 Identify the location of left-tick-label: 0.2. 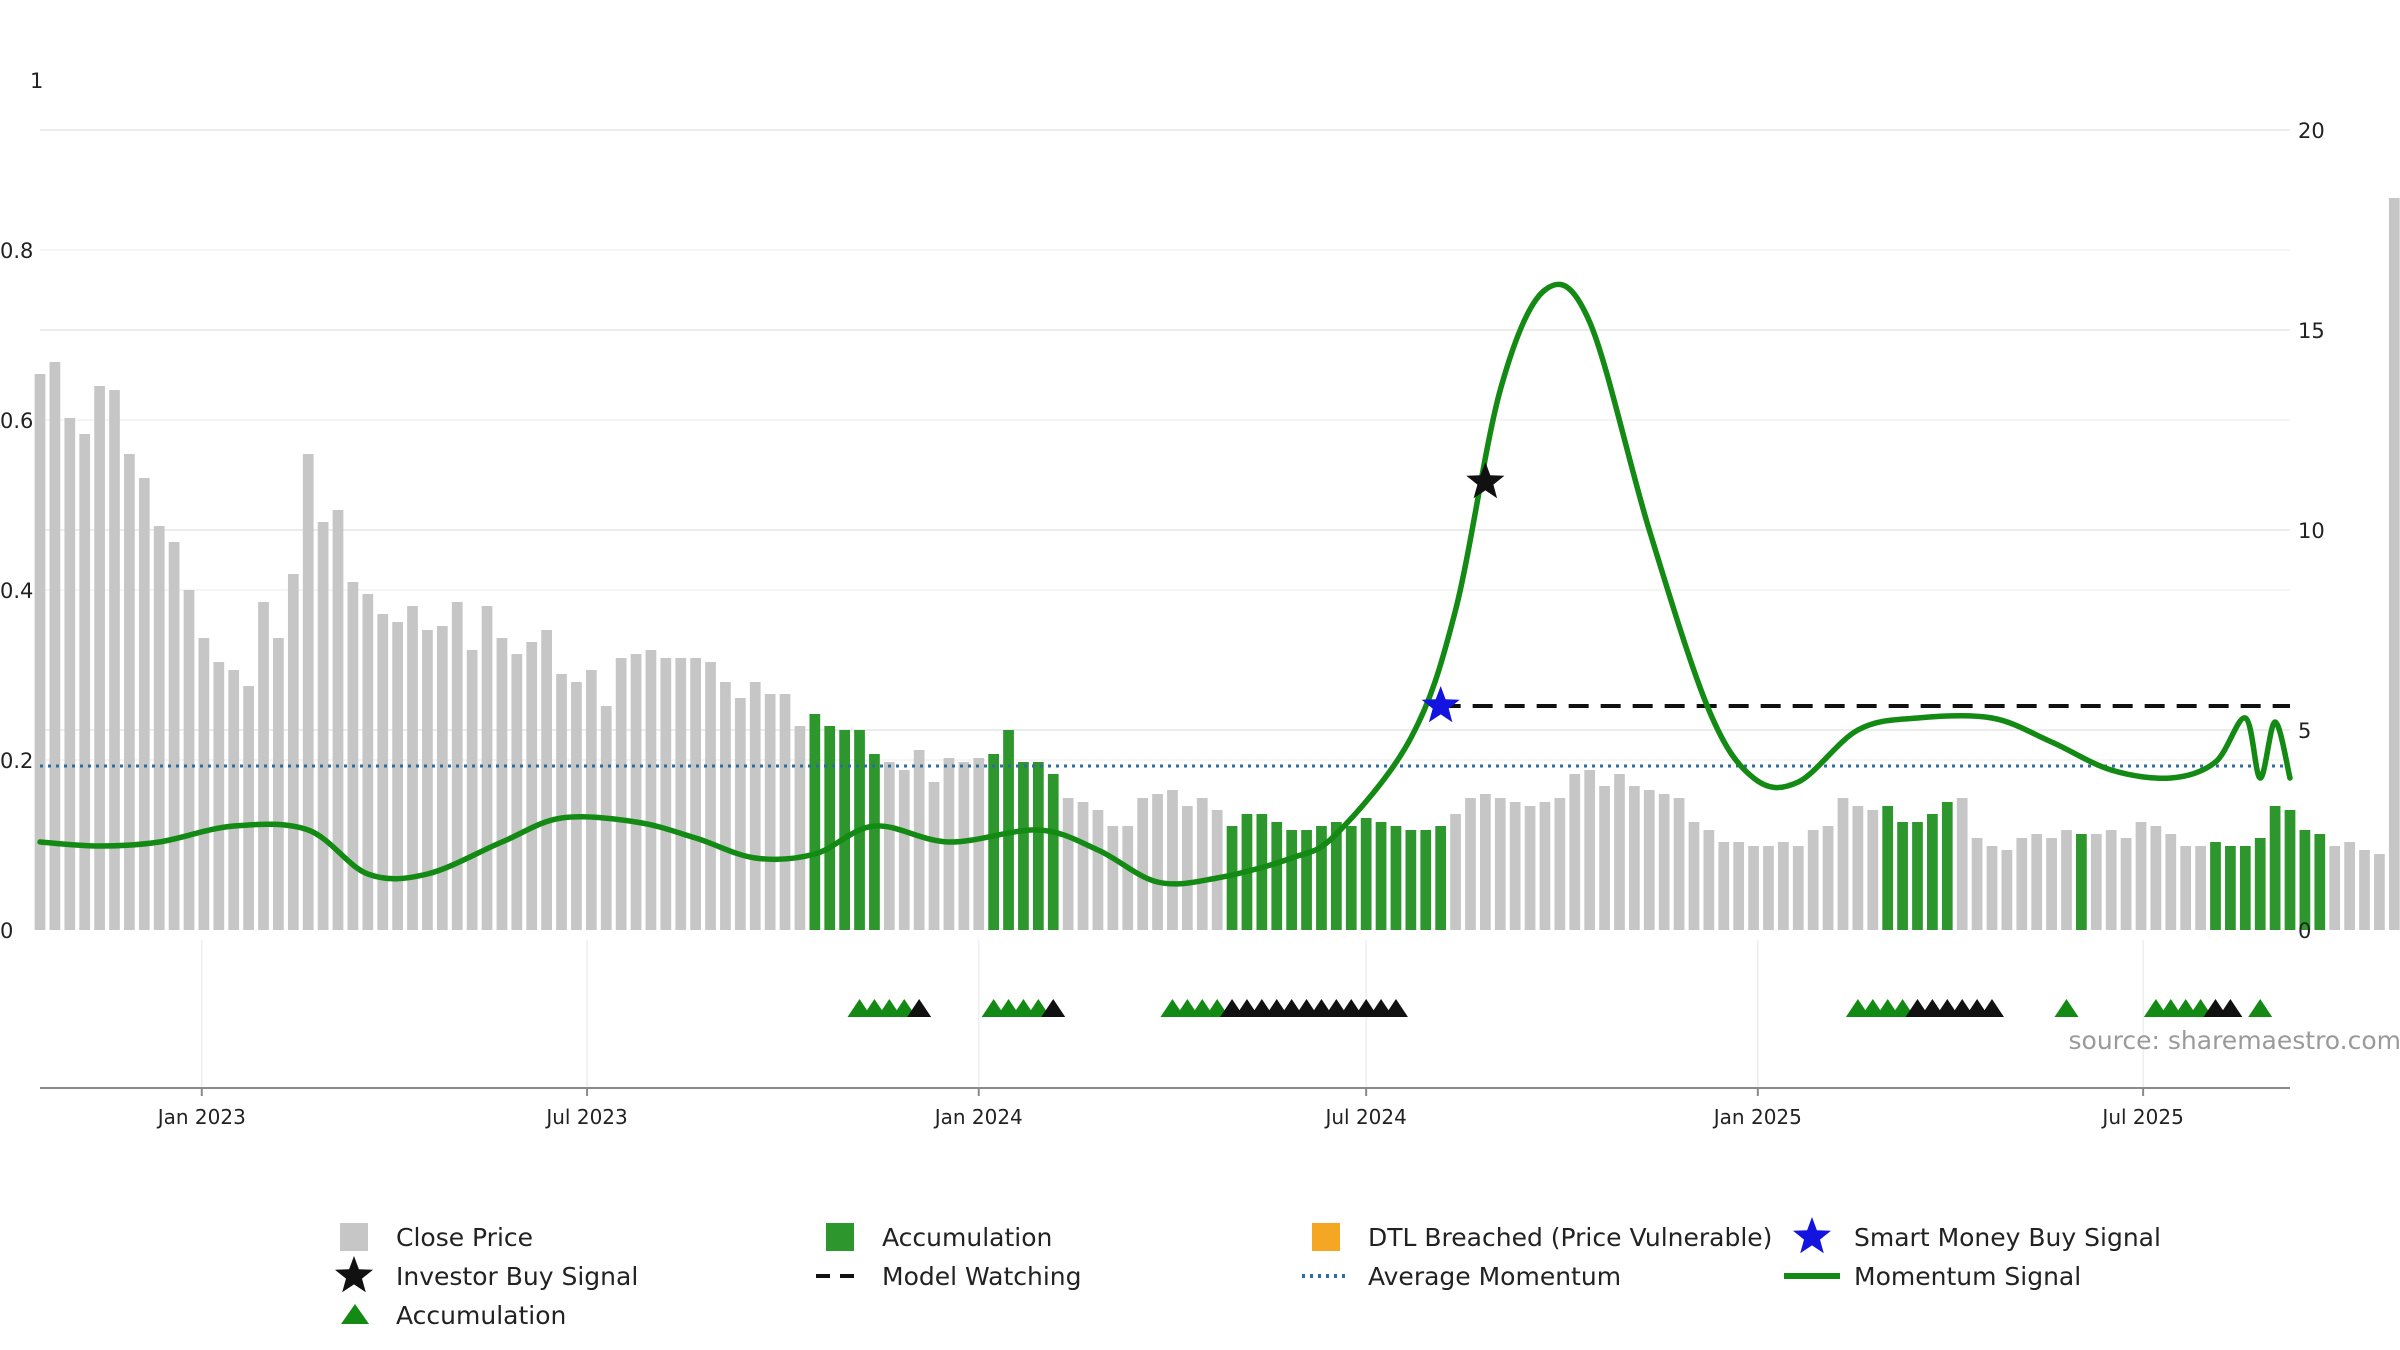
(16, 761).